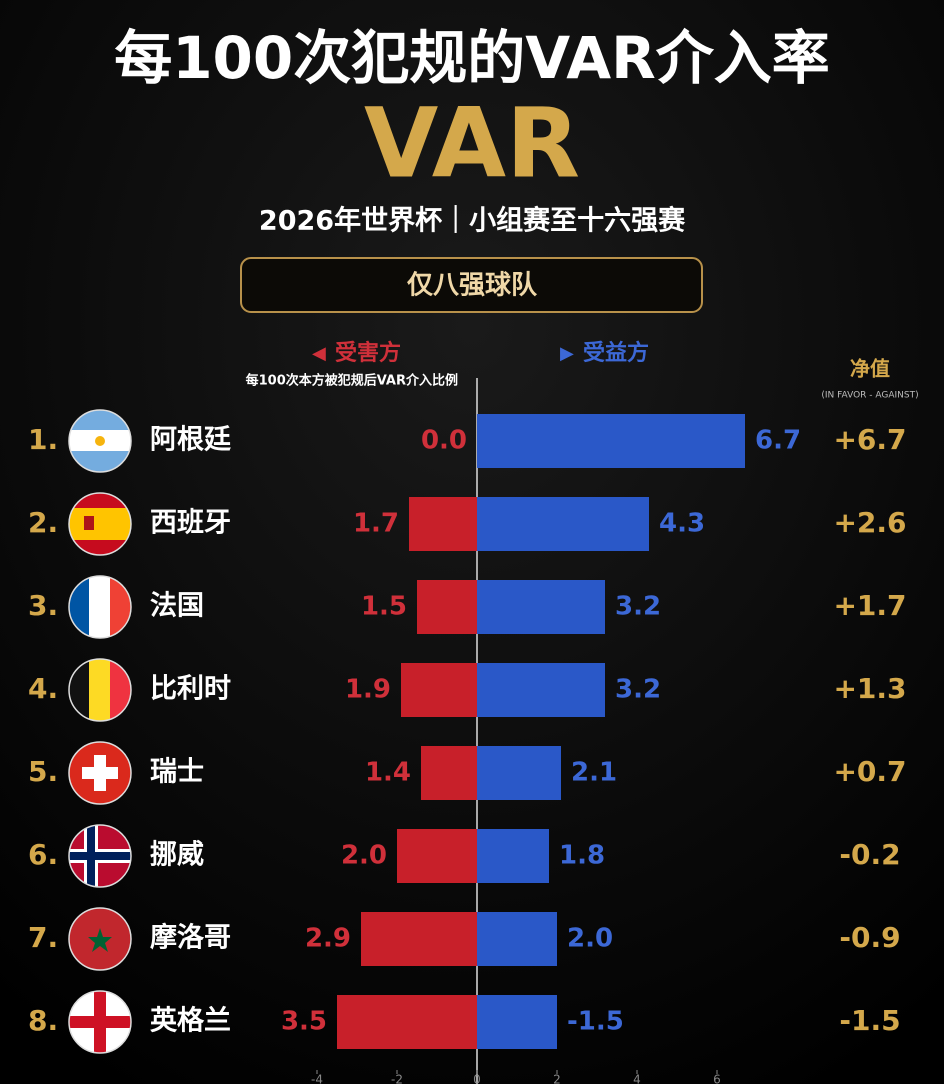 This screenshot has height=1084, width=944. What do you see at coordinates (43, 937) in the screenshot?
I see `rank: 7.` at bounding box center [43, 937].